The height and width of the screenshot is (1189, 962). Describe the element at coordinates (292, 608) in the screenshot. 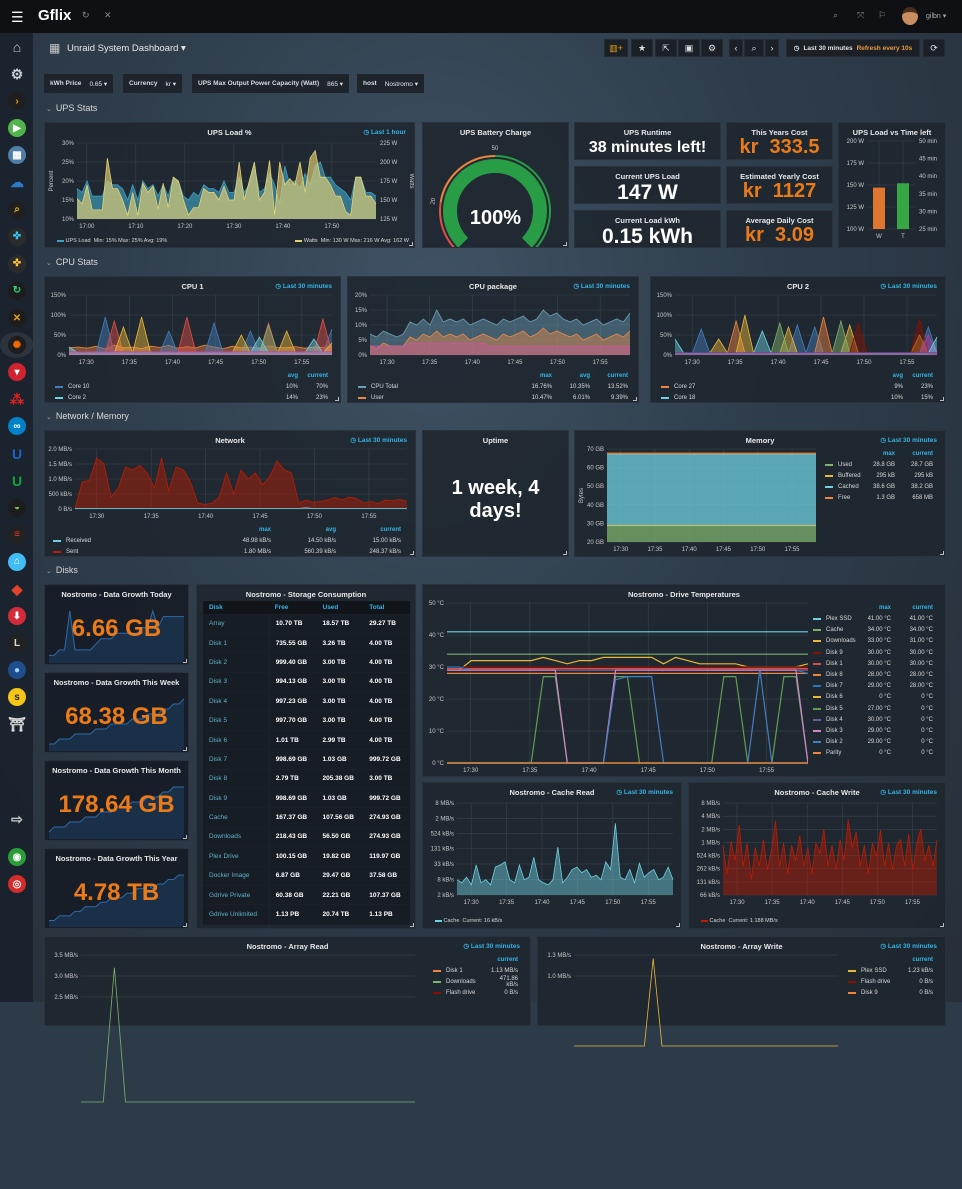

I see `column-header-free: Free` at that location.